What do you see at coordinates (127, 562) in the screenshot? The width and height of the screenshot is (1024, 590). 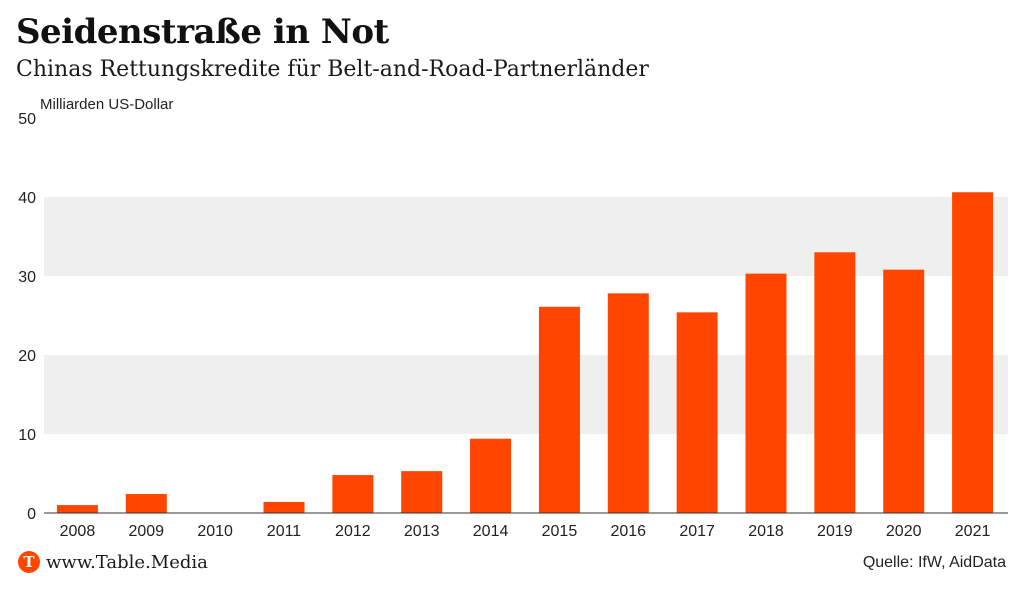 I see `website-label: www.Table.Media` at bounding box center [127, 562].